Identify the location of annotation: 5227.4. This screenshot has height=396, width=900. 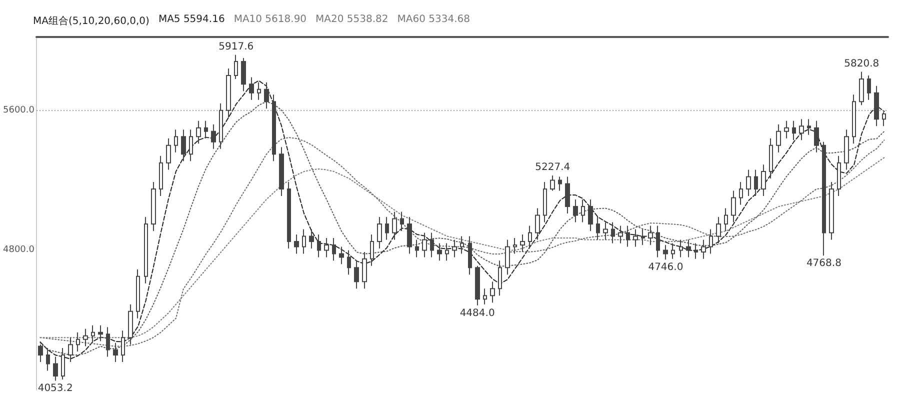
(552, 168).